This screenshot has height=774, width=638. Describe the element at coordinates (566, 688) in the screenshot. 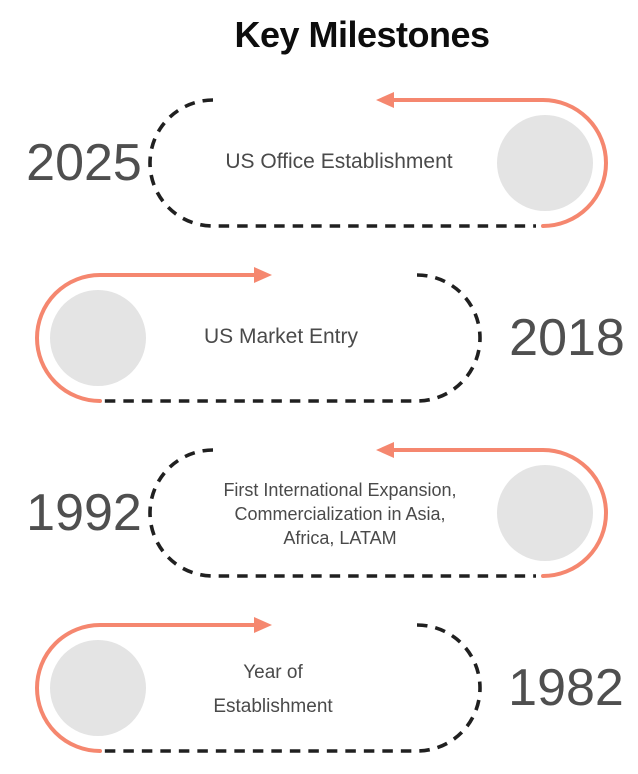

I see `milestone-year-1982: 1982` at that location.